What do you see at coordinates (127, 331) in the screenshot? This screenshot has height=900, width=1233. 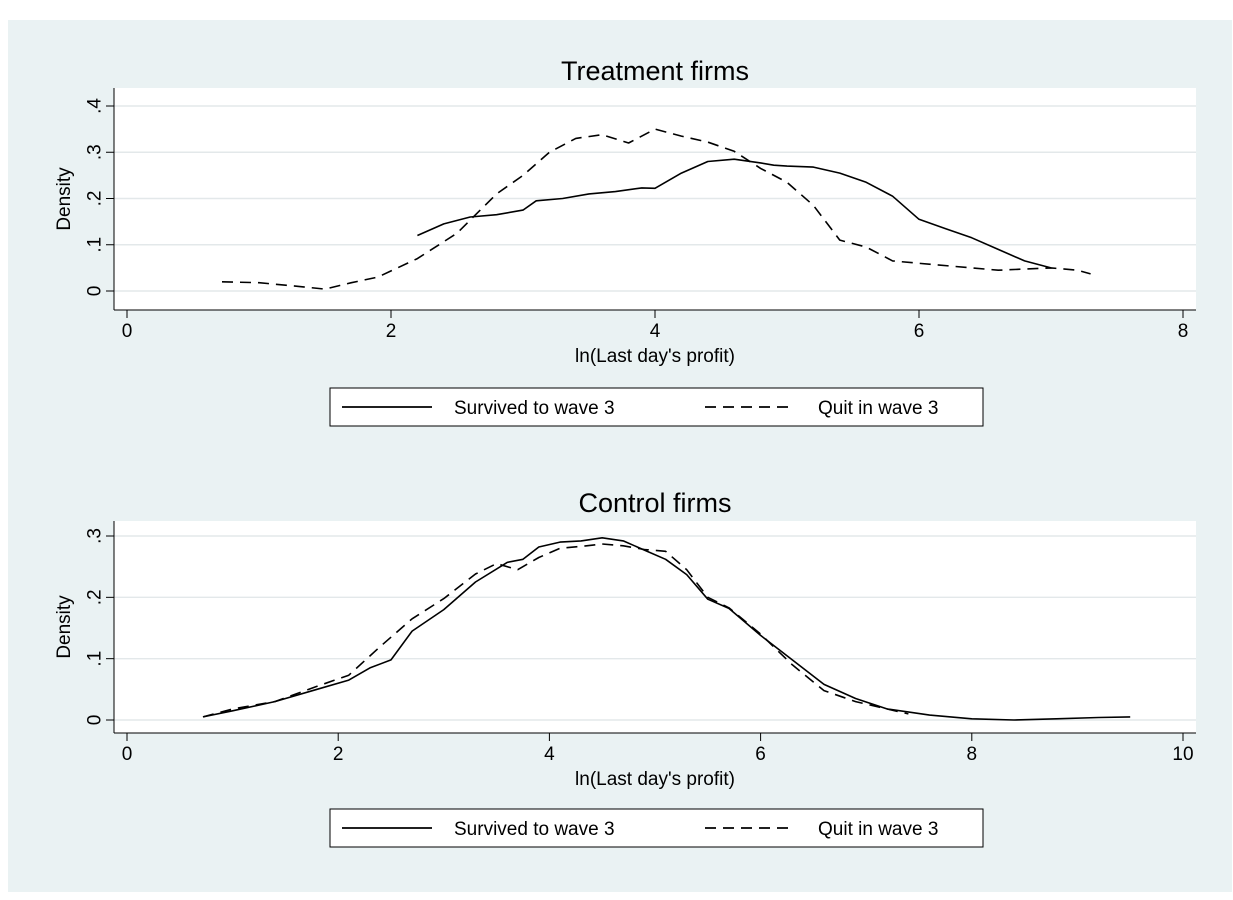 I see `x-tick-label-treatment: 0` at bounding box center [127, 331].